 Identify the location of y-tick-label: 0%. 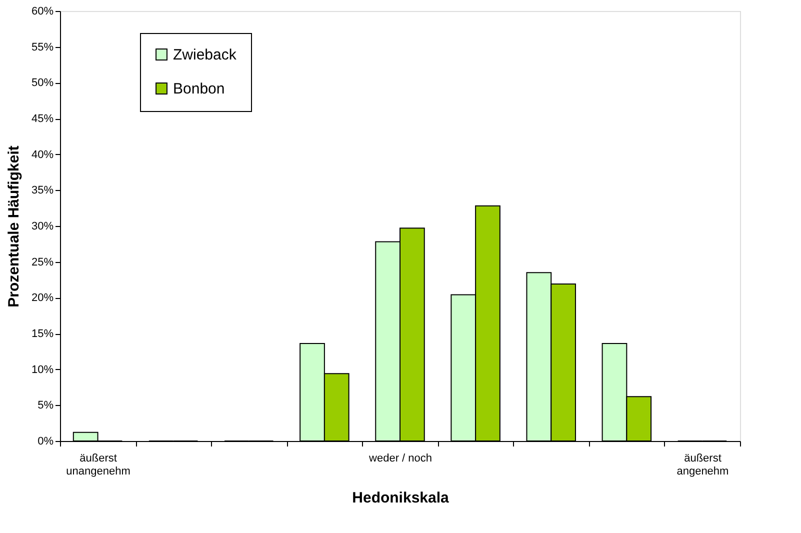
(46, 442).